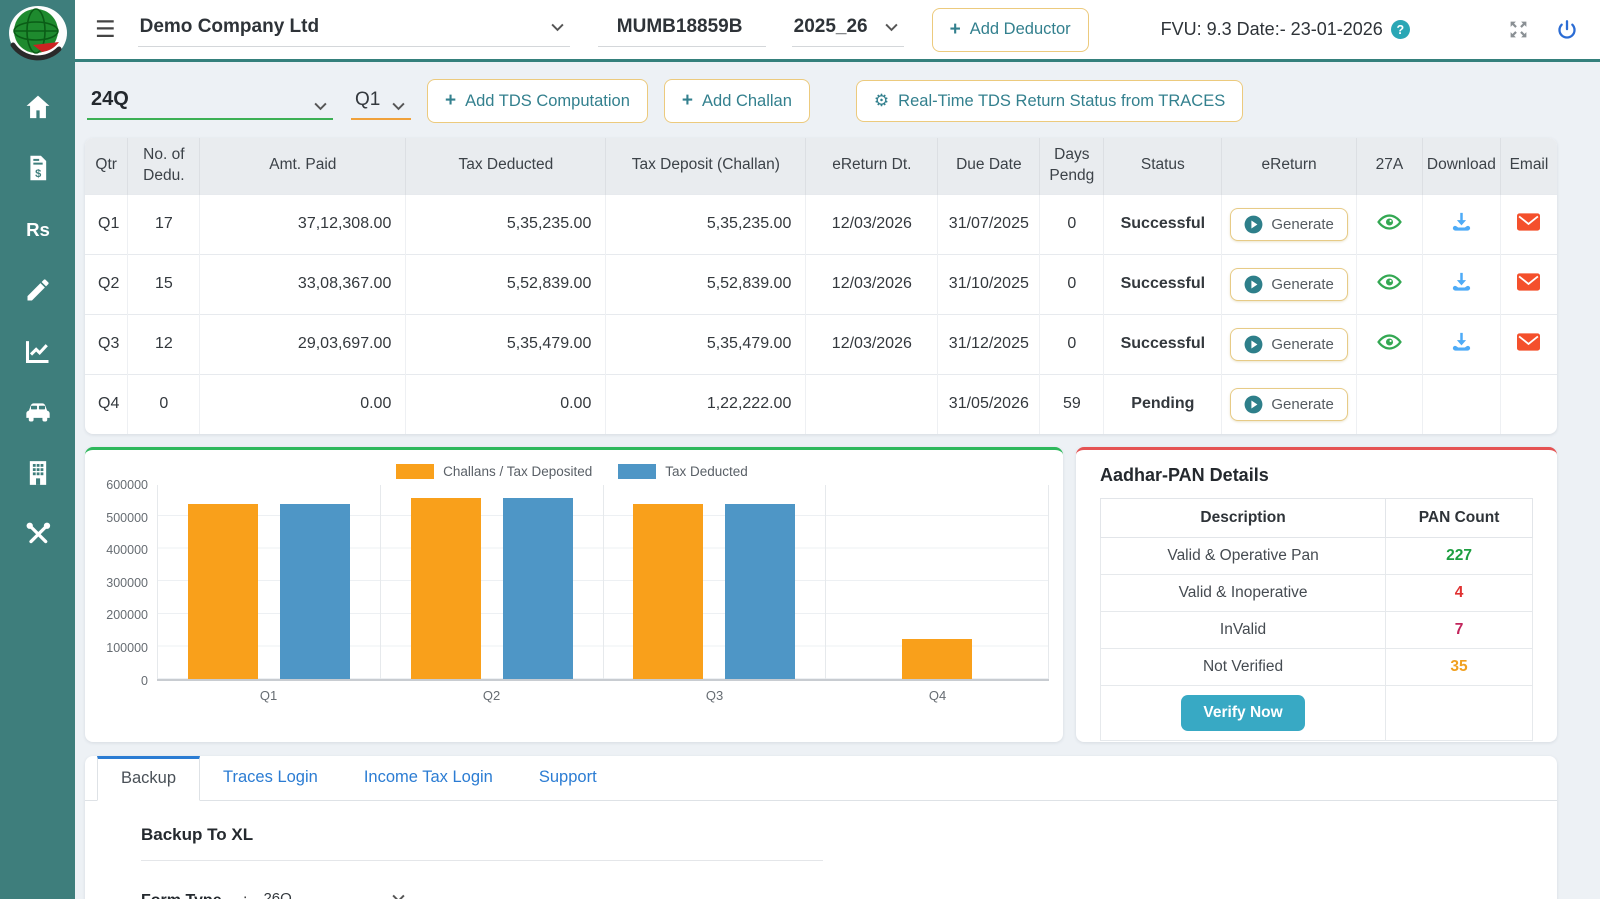 This screenshot has width=1600, height=899. I want to click on invoice-icon: $, so click(38, 168).